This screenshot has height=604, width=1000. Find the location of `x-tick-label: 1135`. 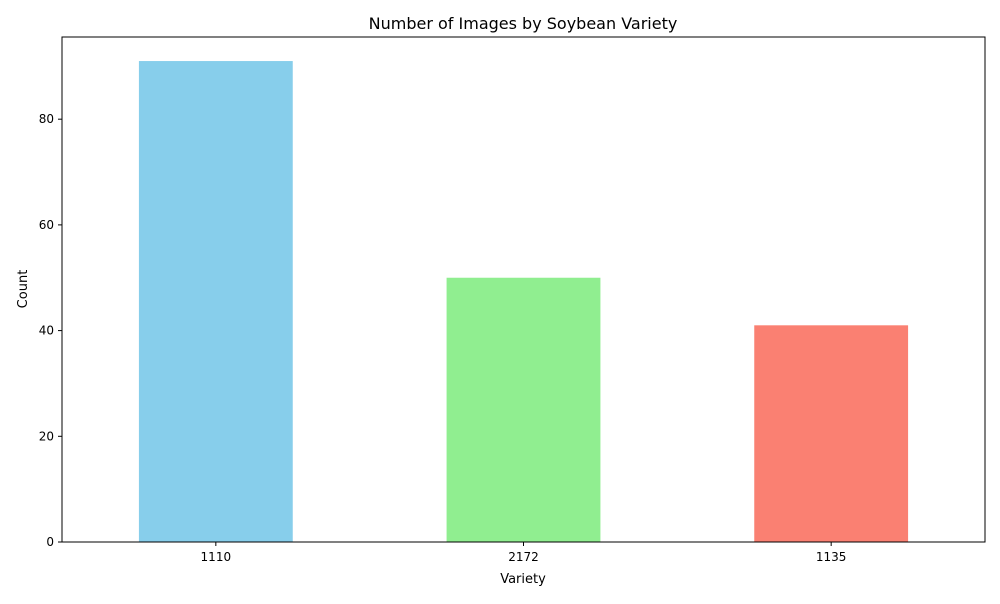

x-tick-label: 1135 is located at coordinates (831, 557).